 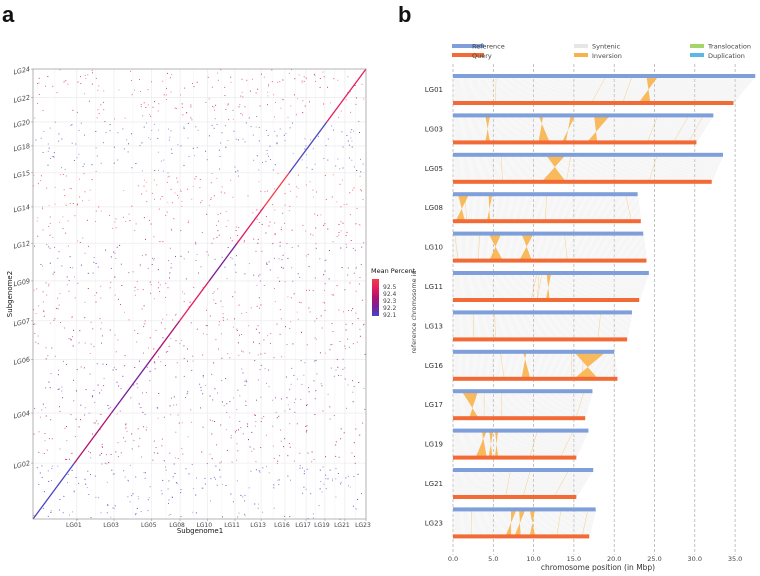 What do you see at coordinates (607, 56) in the screenshot?
I see `legend-inversion: Inversion` at bounding box center [607, 56].